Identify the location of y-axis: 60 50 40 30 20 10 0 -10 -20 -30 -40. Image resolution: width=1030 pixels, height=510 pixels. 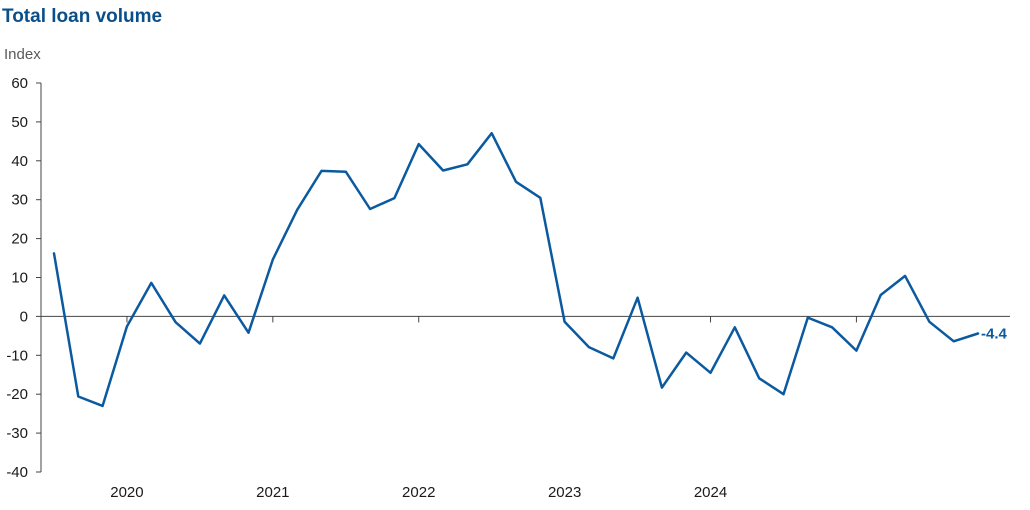
(24, 278).